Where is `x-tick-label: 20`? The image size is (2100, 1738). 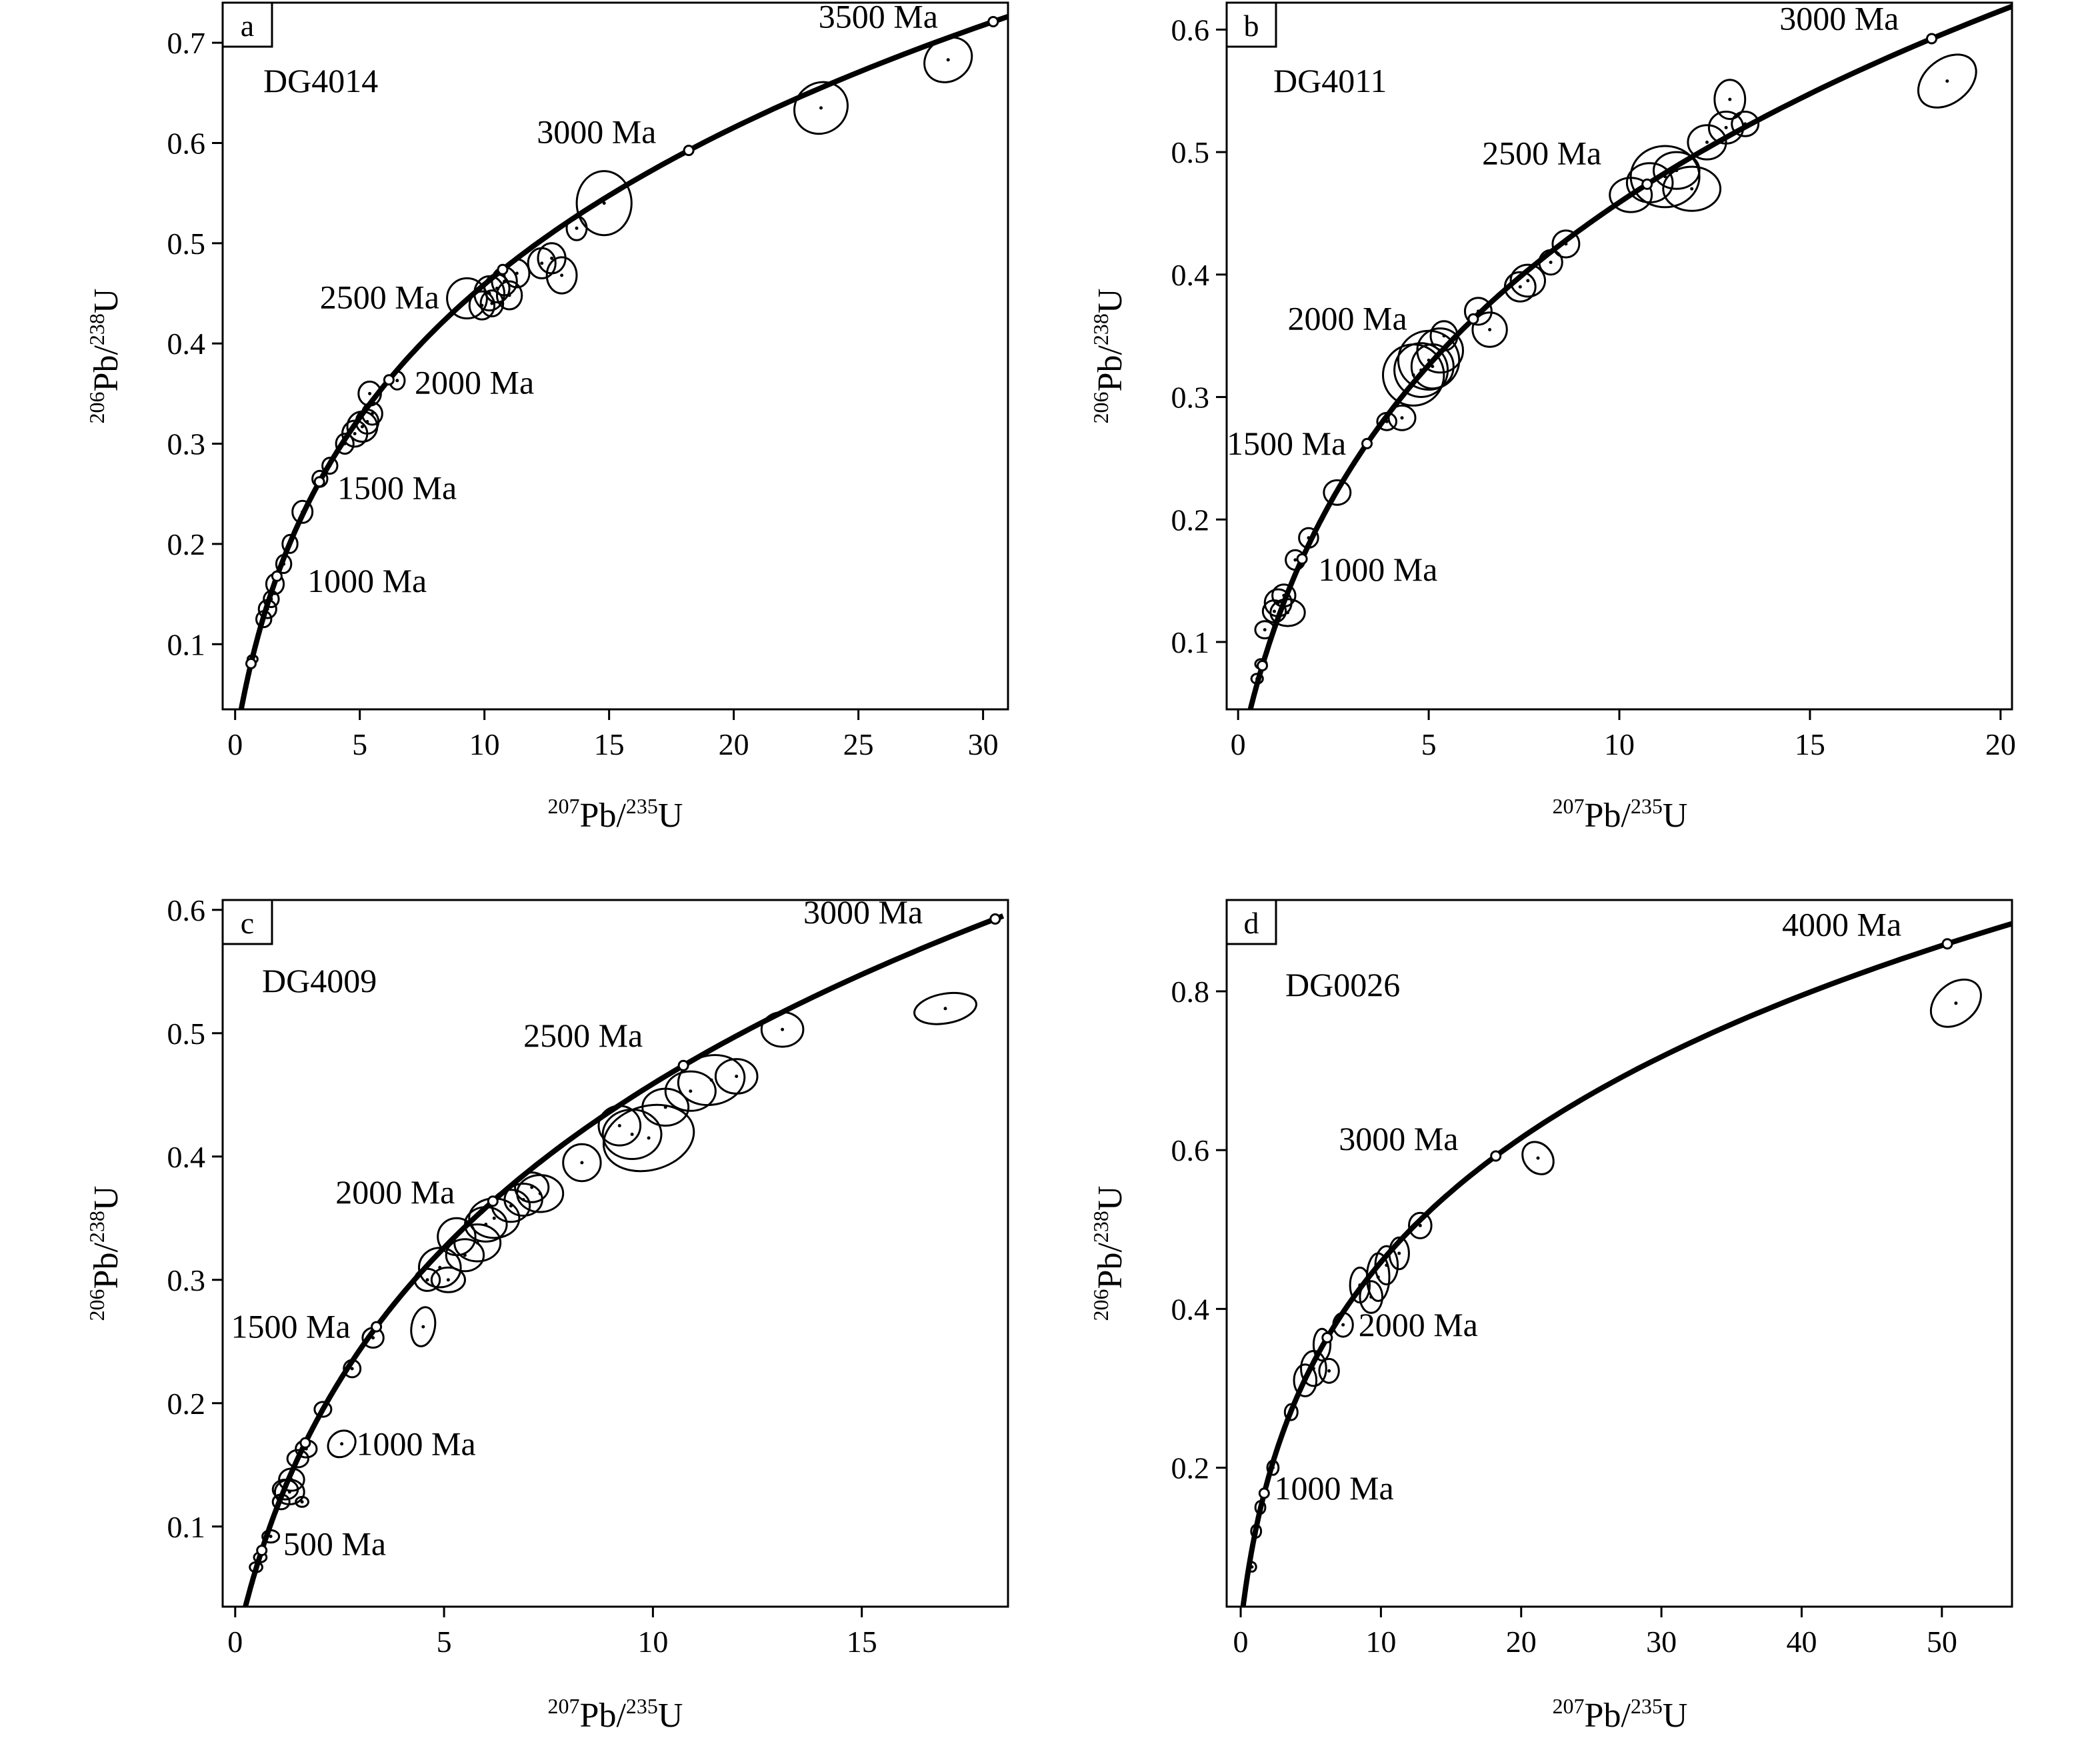
x-tick-label: 20 is located at coordinates (734, 744).